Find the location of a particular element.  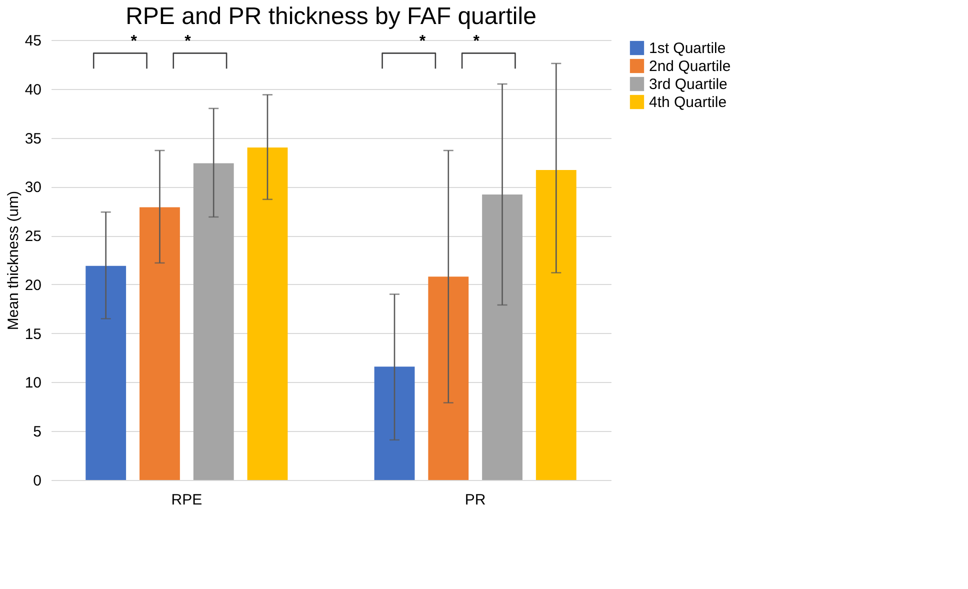

y-axis-title: Mean thickness (um) is located at coordinates (13, 260).